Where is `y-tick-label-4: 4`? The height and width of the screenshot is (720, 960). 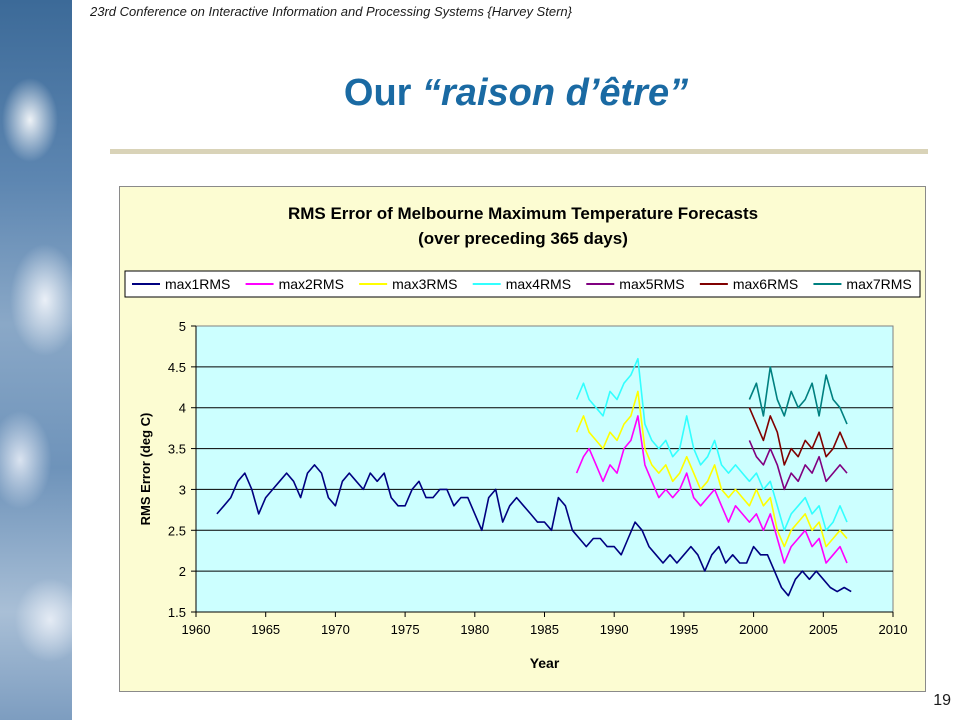
y-tick-label-4: 4 is located at coordinates (182, 408).